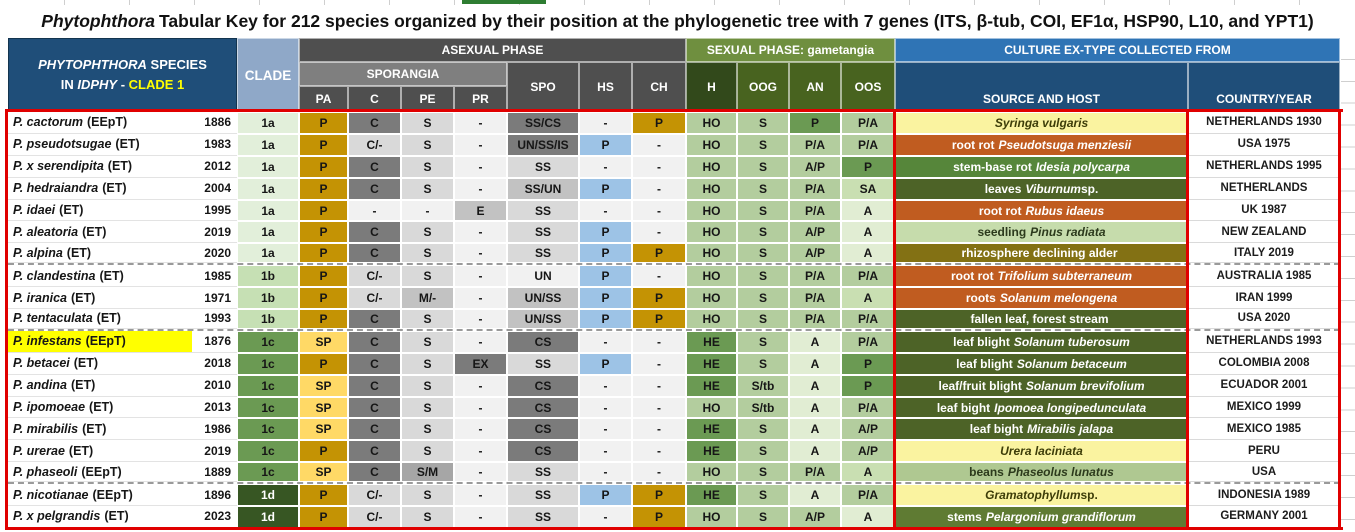 Image resolution: width=1355 pixels, height=532 pixels. I want to click on cell-oog: S/tb, so click(763, 407).